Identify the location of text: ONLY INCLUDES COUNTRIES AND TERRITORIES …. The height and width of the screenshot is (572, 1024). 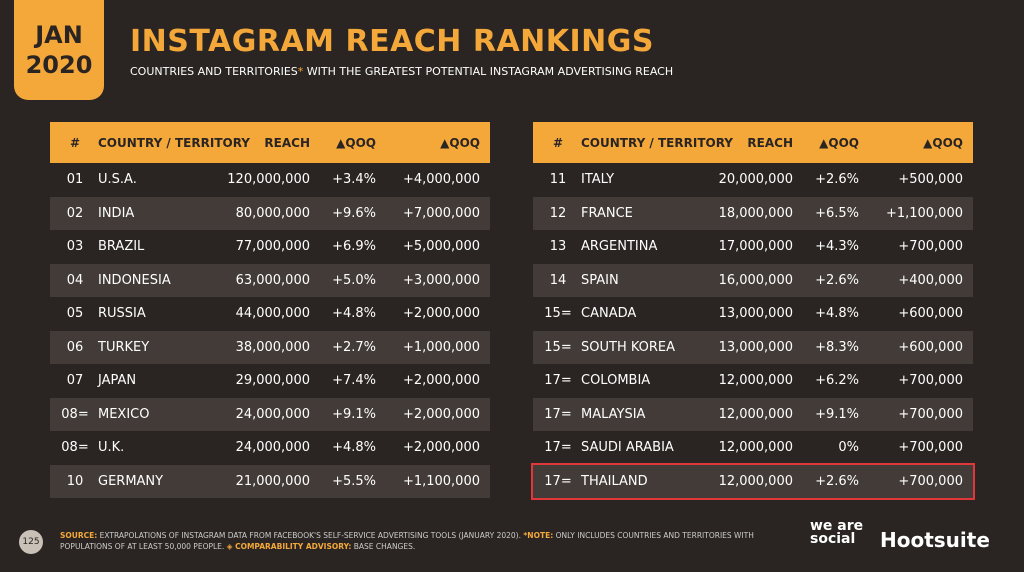
(407, 541).